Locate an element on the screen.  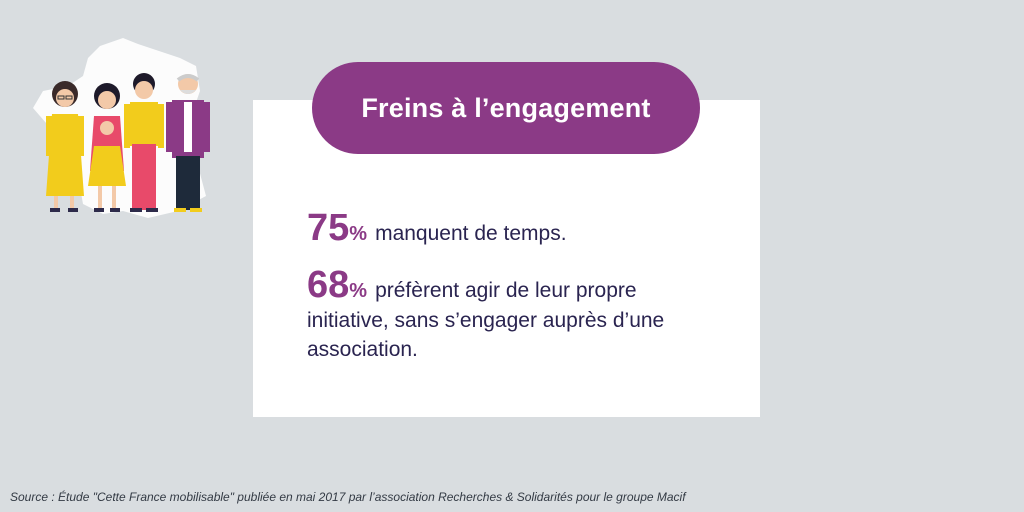
young-man-figure is located at coordinates (144, 142).